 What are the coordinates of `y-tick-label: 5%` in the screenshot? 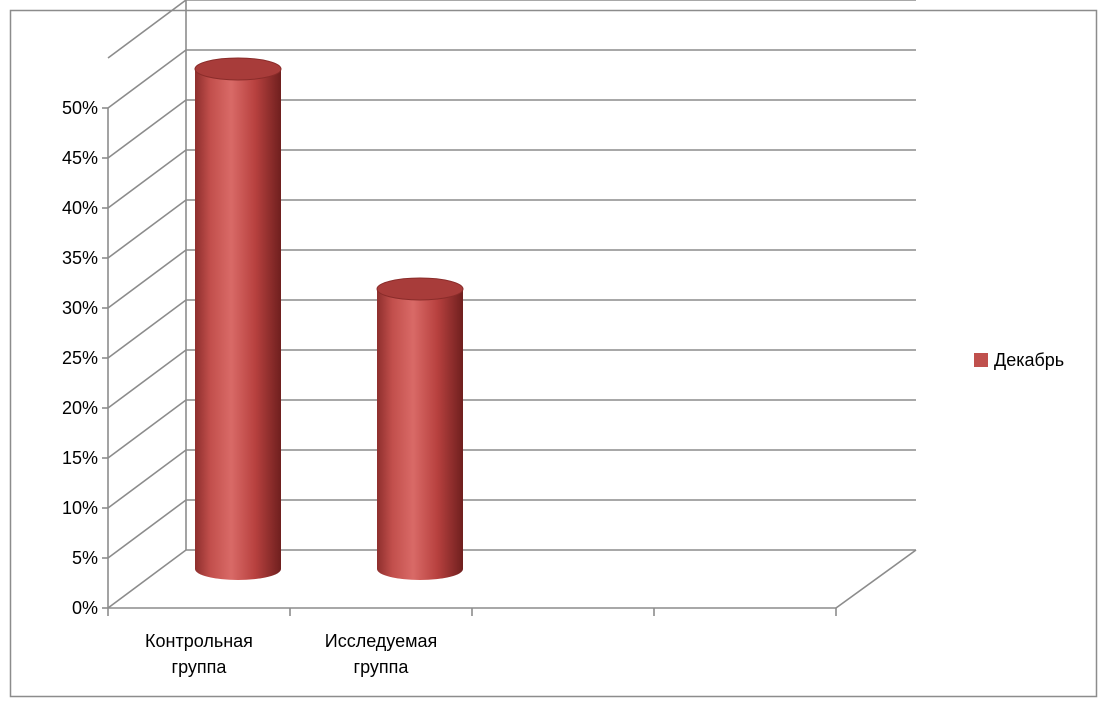 It's located at (85, 558).